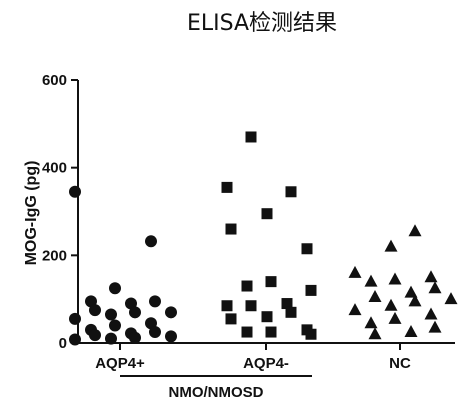 The width and height of the screenshot is (474, 404). What do you see at coordinates (31, 213) in the screenshot?
I see `y-axis-title: MOG-IgG (pg)` at bounding box center [31, 213].